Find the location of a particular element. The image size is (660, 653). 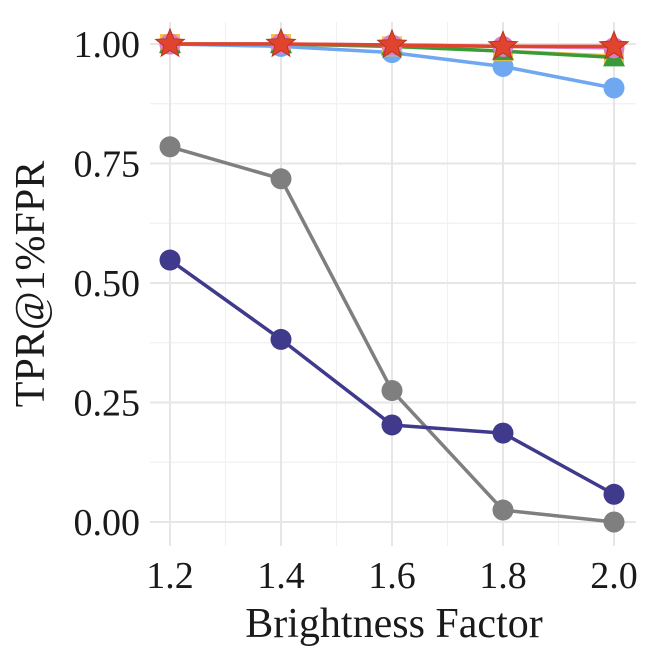

x-axis-ticks: 1.2 1.4 1.6 1.8 2.0 is located at coordinates (392, 576).